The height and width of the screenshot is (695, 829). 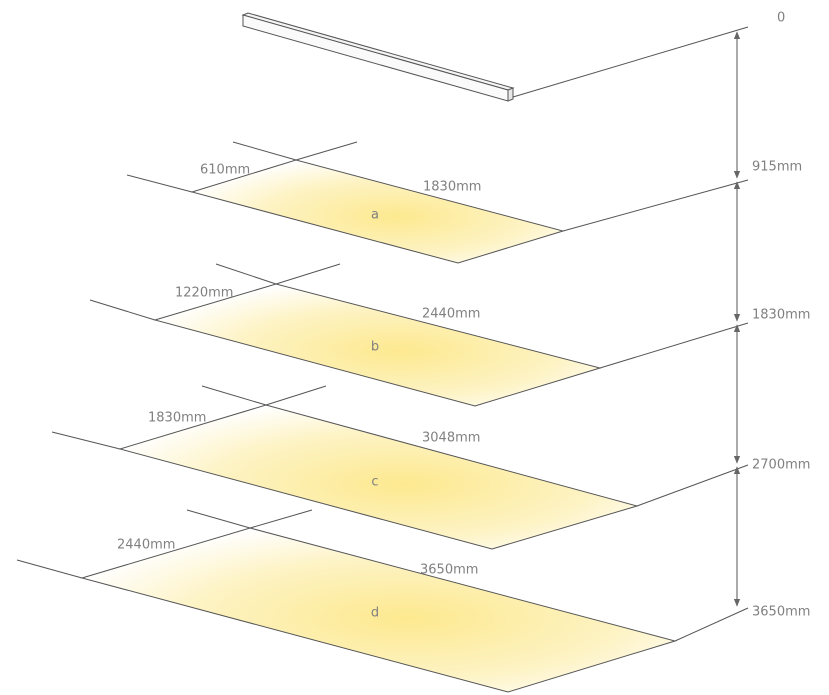 What do you see at coordinates (451, 438) in the screenshot?
I see `length-label: 3048mm` at bounding box center [451, 438].